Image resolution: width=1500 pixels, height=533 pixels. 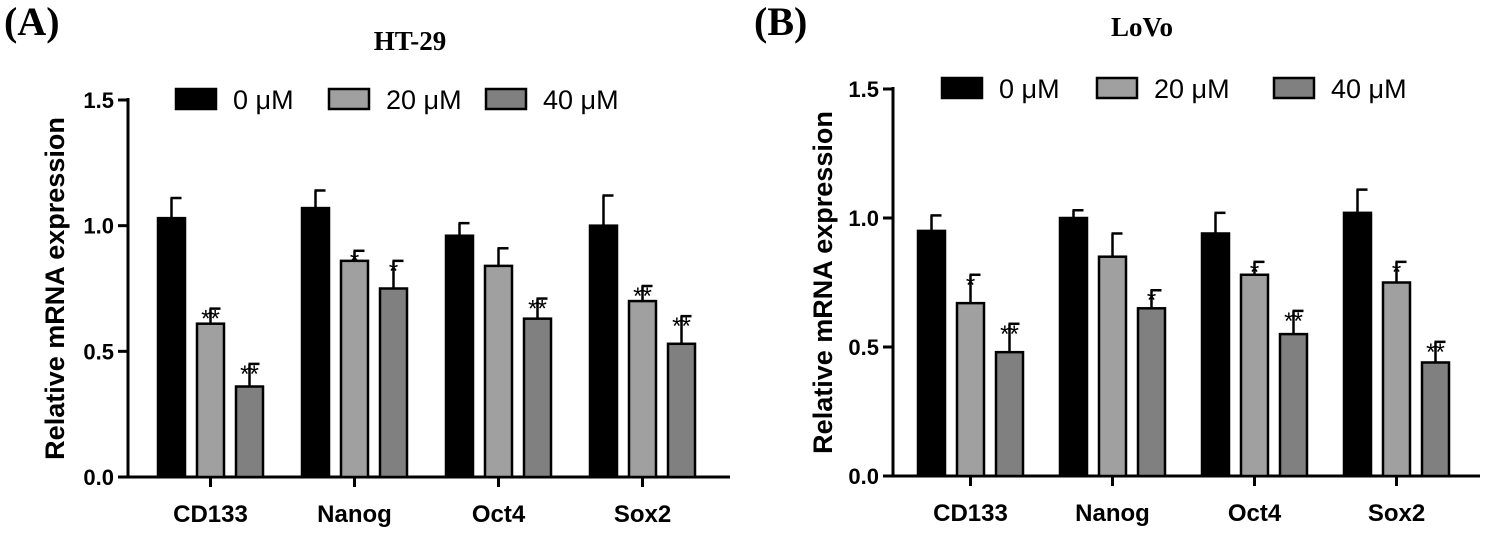 I want to click on chart-title: HT-29, so click(x=410, y=41).